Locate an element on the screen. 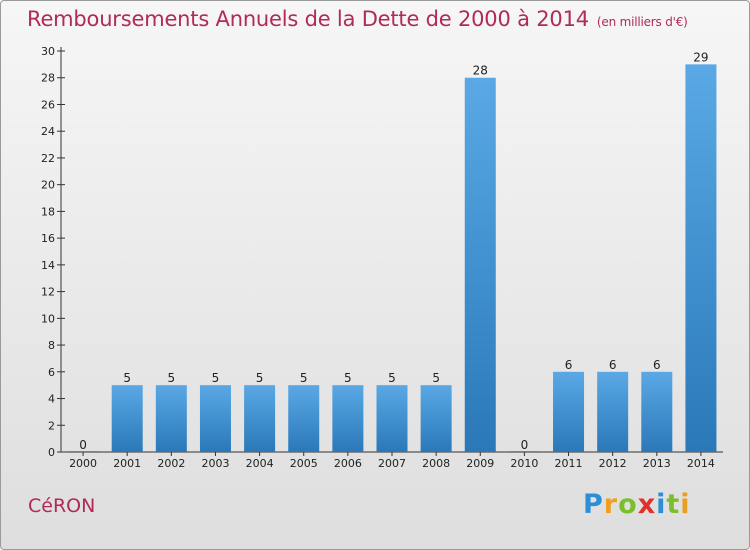 Image resolution: width=750 pixels, height=550 pixels. data-label-2013: 6 is located at coordinates (657, 365).